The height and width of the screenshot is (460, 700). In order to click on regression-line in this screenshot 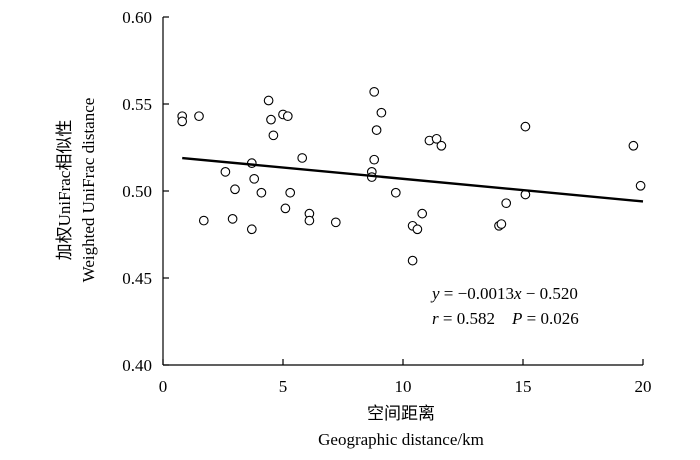, I will do `click(413, 179)`.